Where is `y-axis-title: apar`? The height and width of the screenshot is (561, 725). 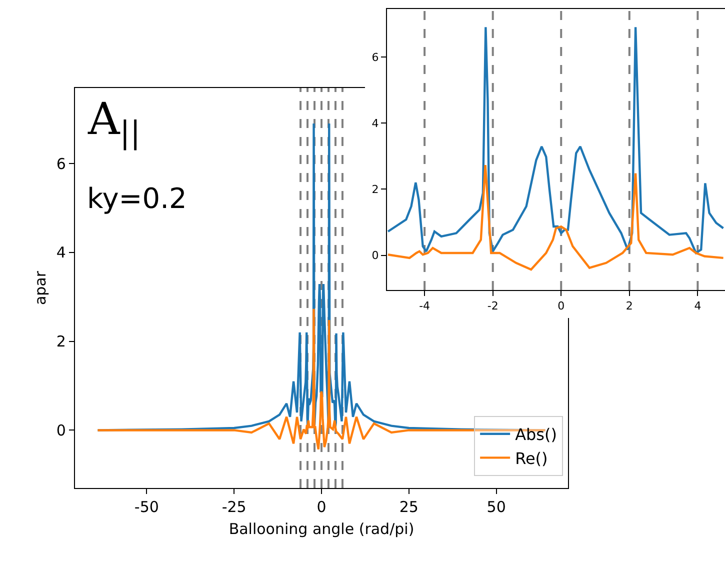 y-axis-title: apar is located at coordinates (41, 288).